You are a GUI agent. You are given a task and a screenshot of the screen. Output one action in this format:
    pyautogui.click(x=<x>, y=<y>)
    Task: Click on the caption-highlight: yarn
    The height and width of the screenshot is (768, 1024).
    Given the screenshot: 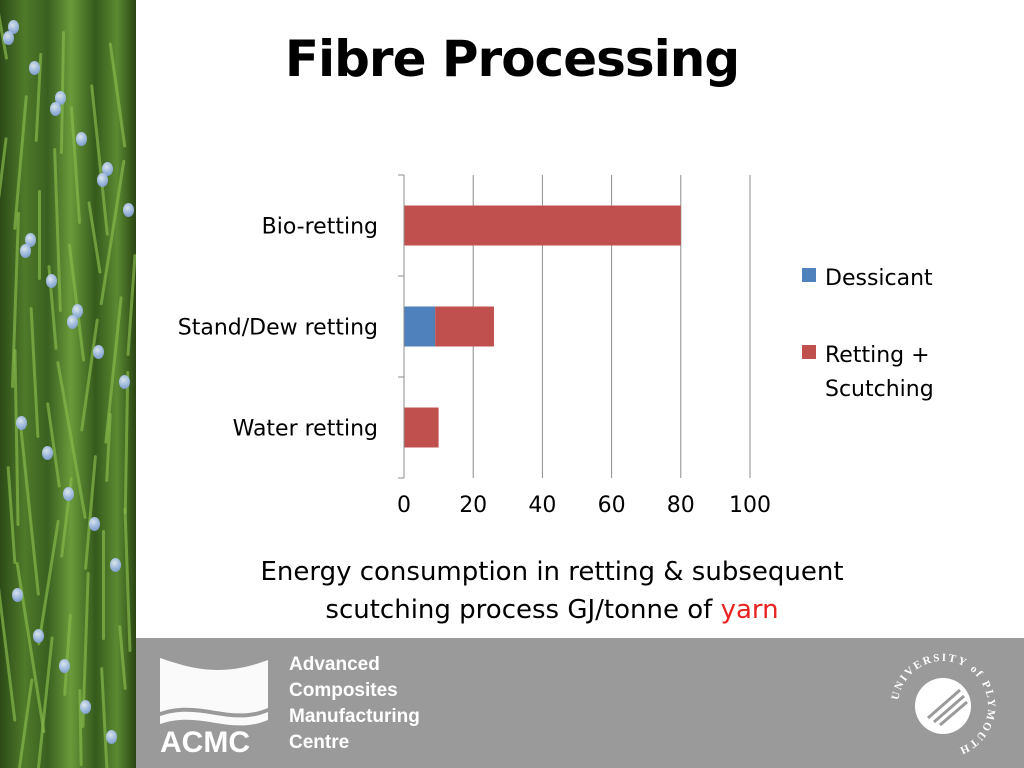 What is the action you would take?
    pyautogui.click(x=749, y=610)
    